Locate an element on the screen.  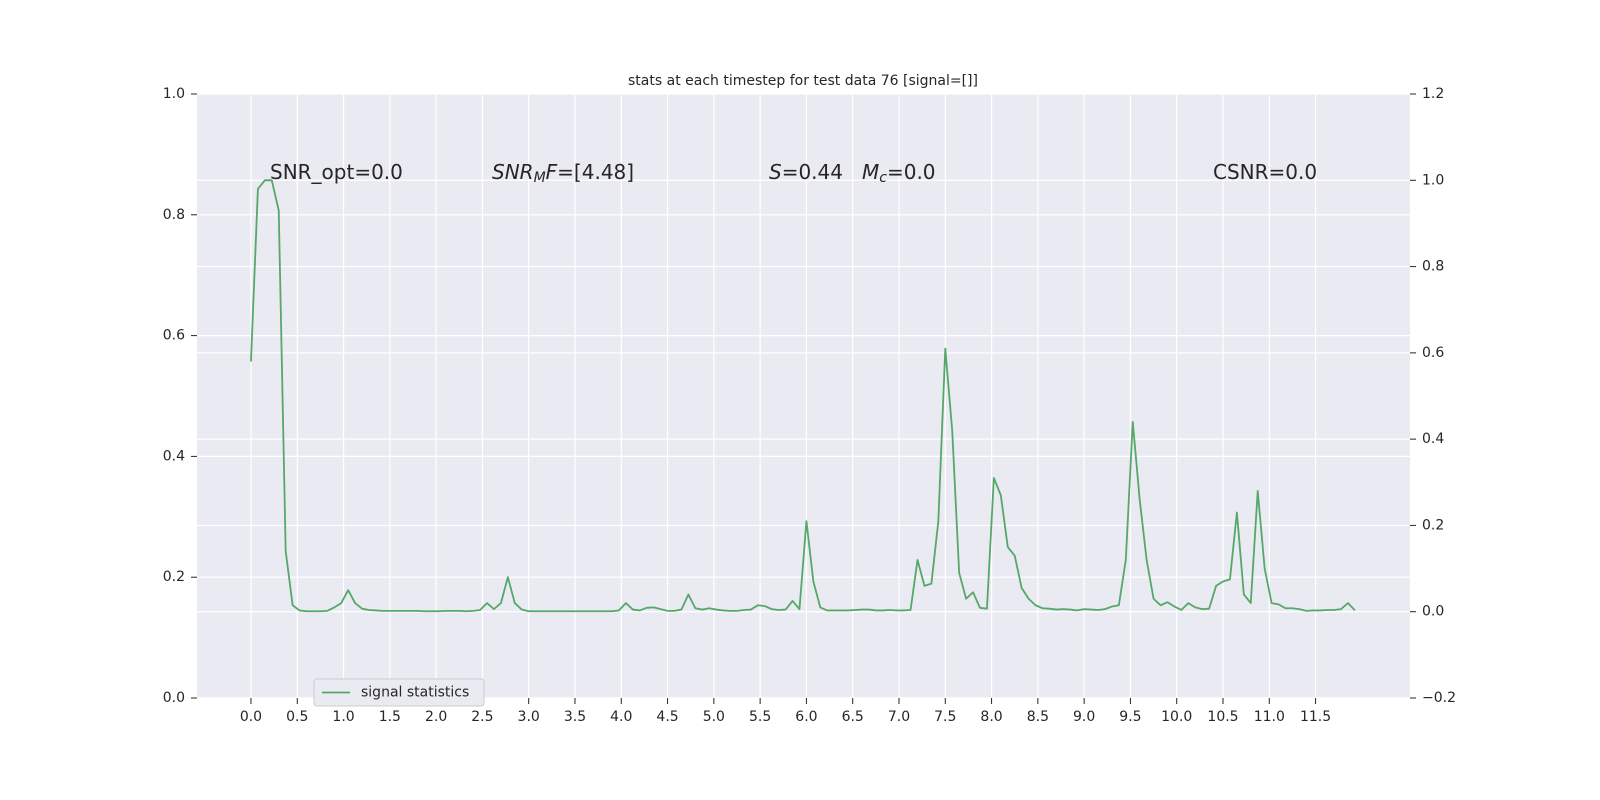
x-tick-label: 3.5 is located at coordinates (575, 717).